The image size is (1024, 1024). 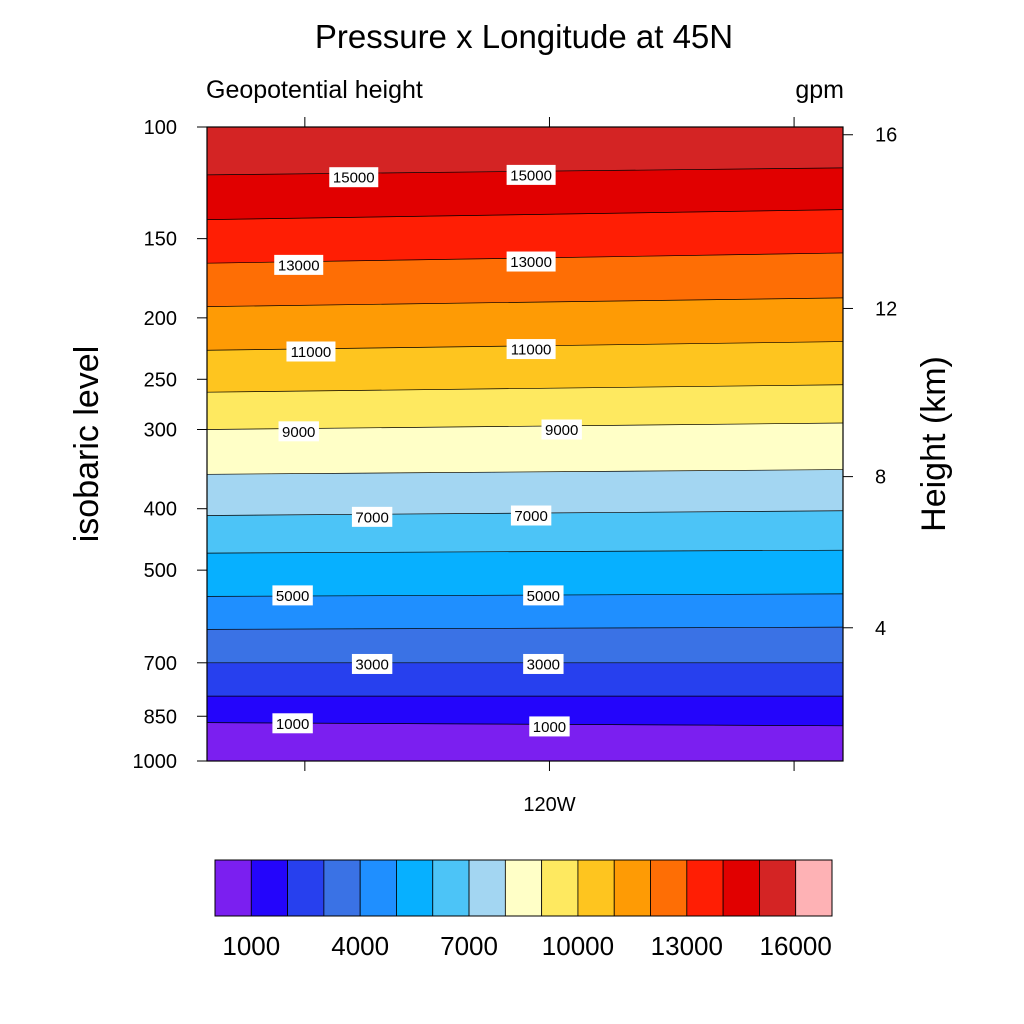 I want to click on colorbar-tick-label: 4000, so click(x=360, y=946).